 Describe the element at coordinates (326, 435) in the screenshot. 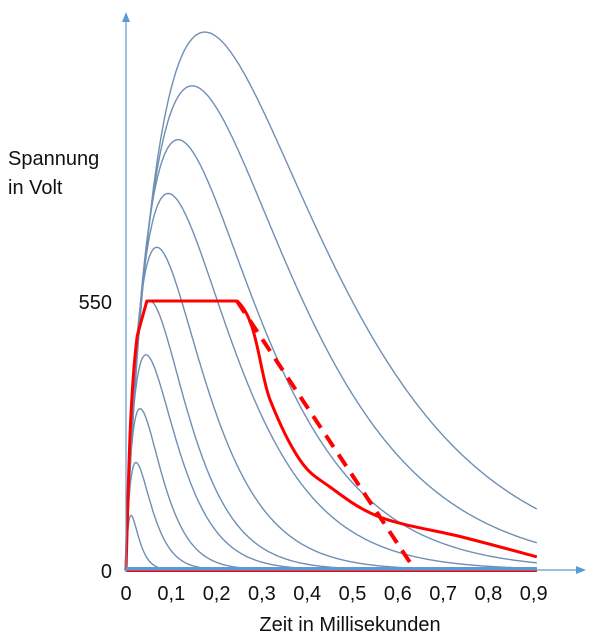

I see `linear-decay-dashed-line` at that location.